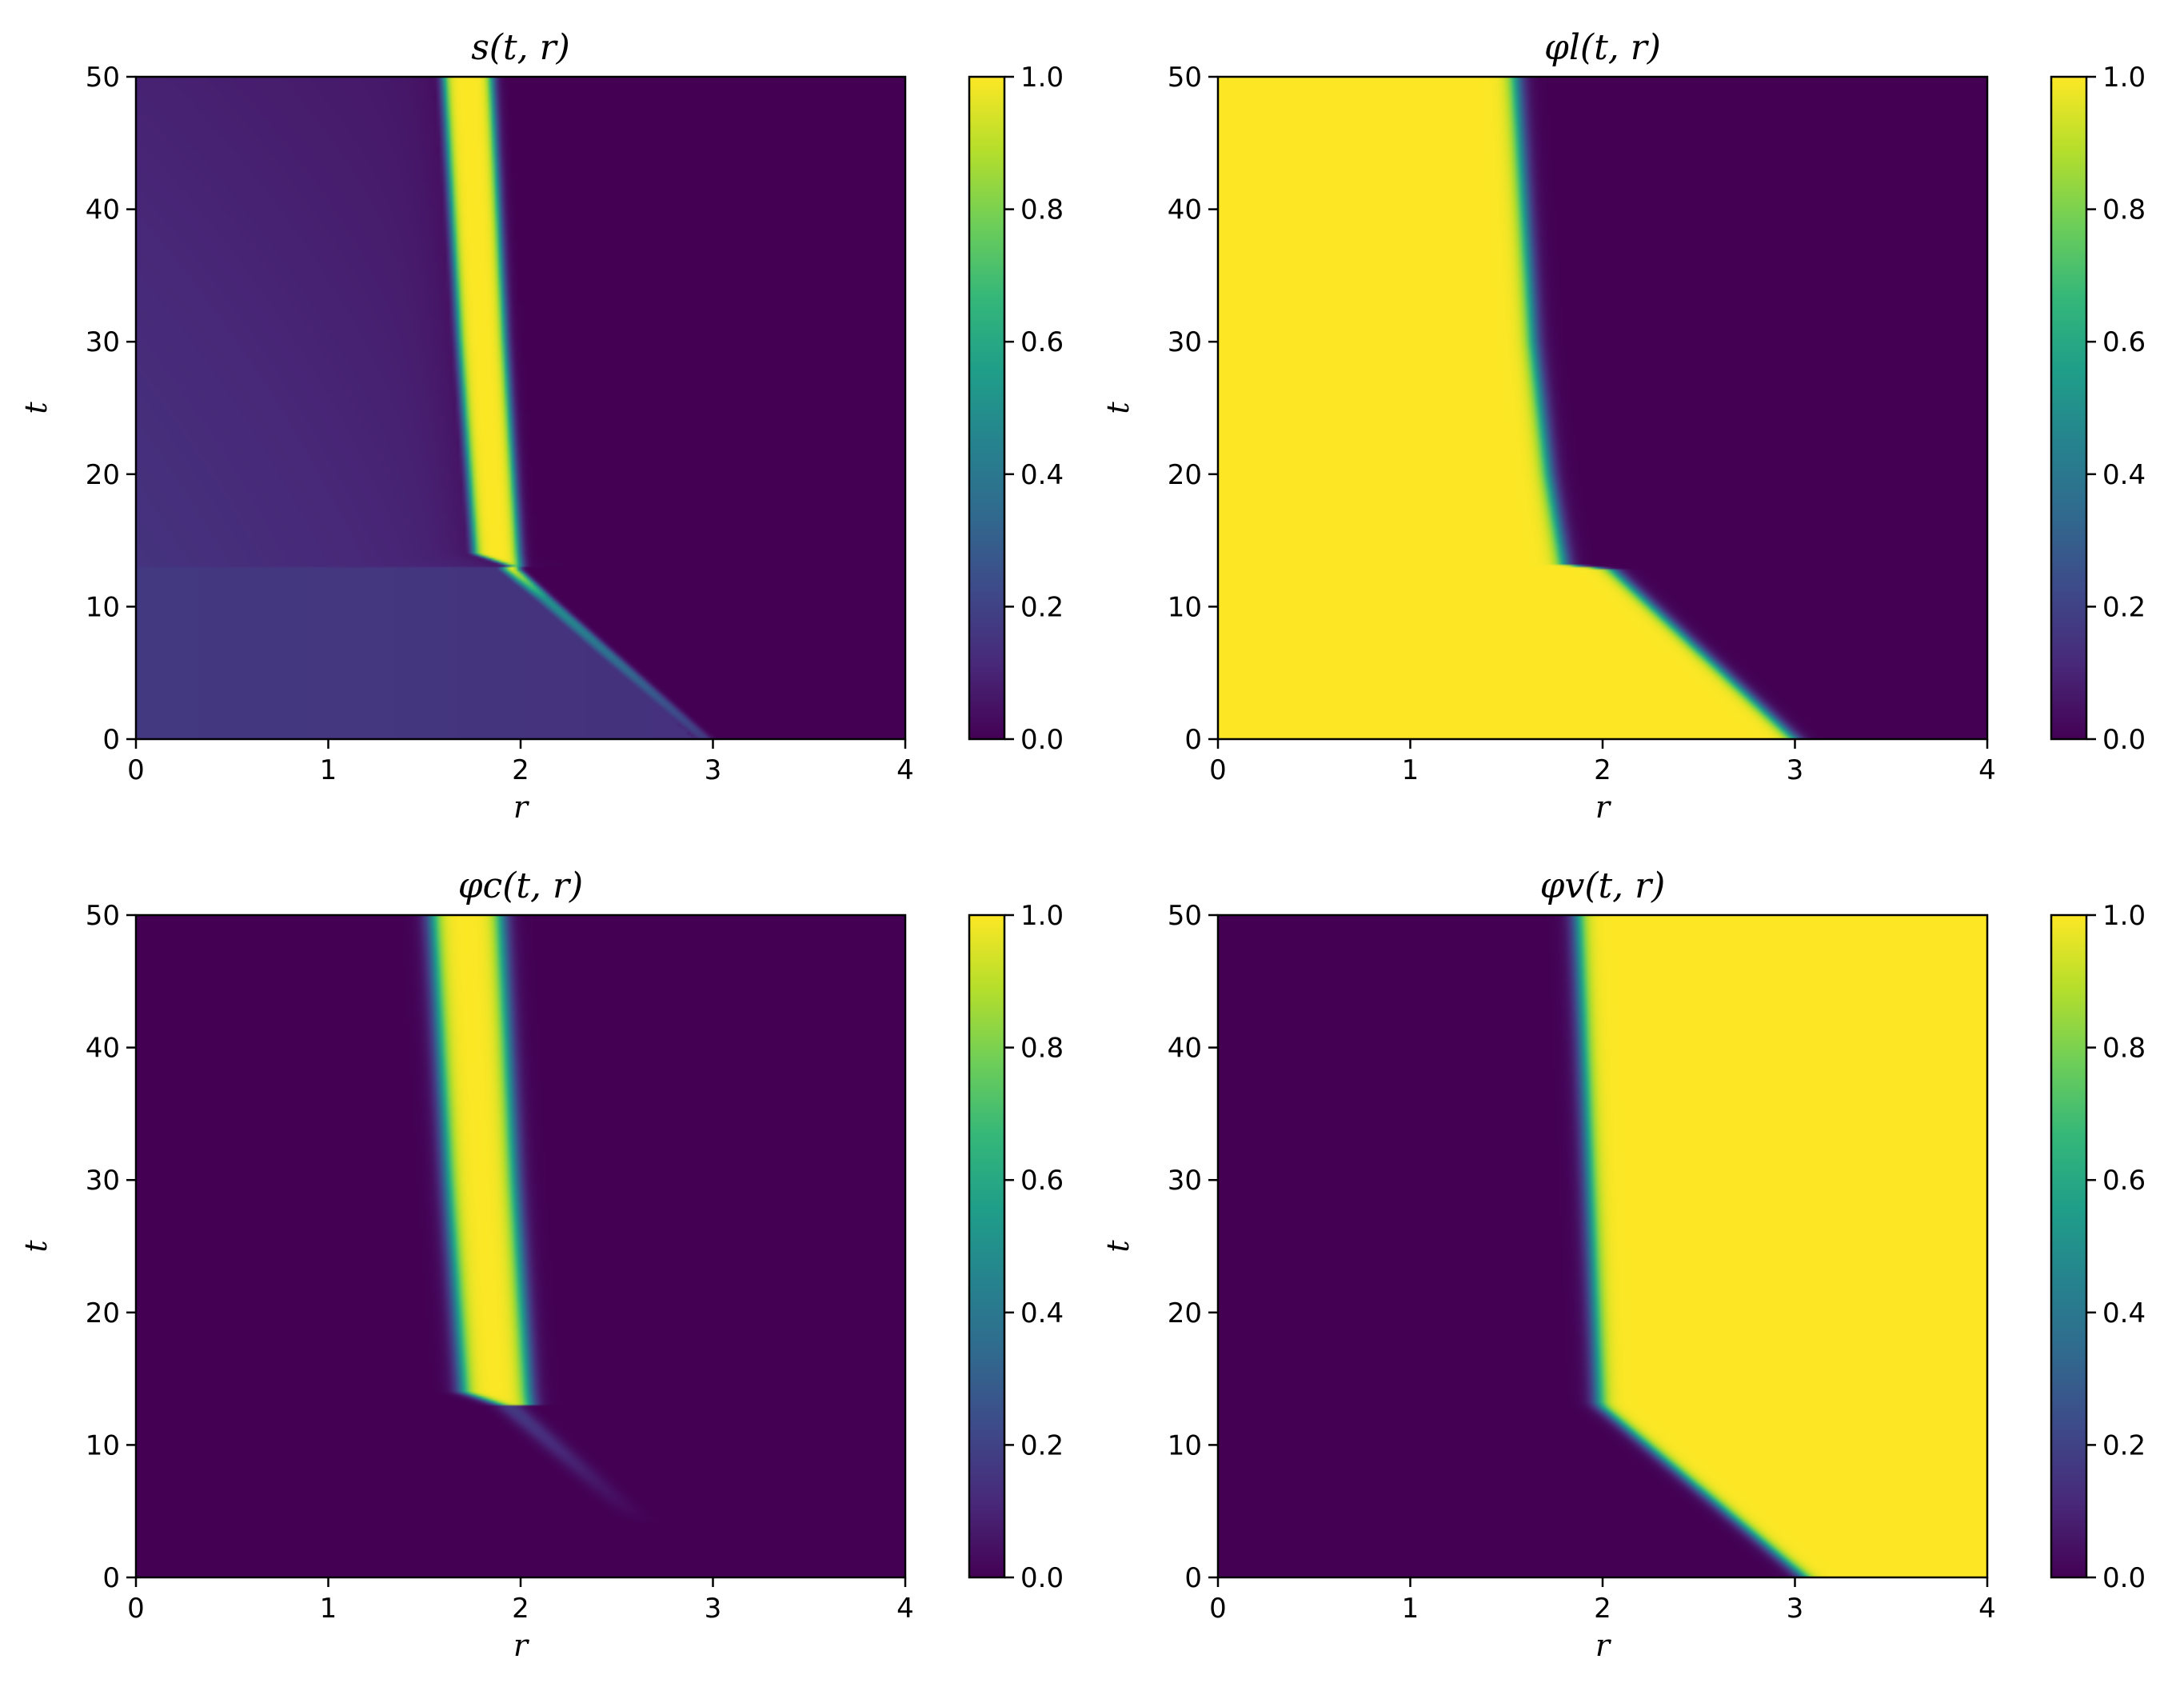 This screenshot has height=1707, width=2184. Describe the element at coordinates (1602, 408) in the screenshot. I see `heatmap-phi_l` at that location.